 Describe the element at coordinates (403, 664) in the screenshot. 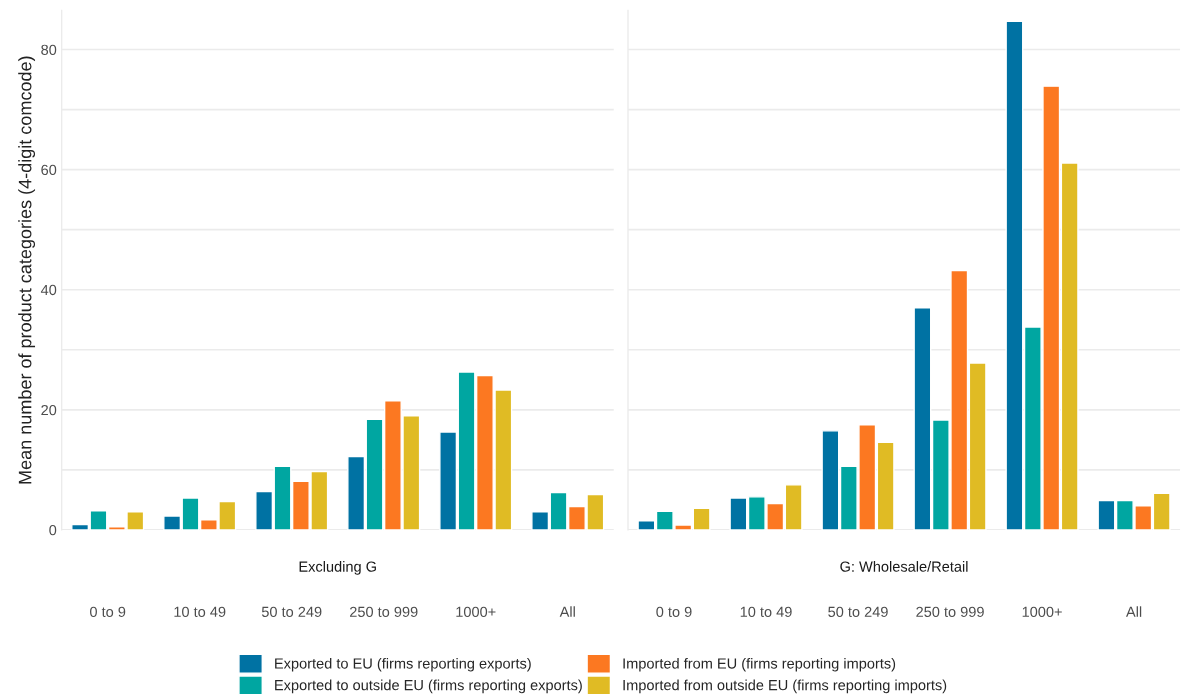

I see `legend-label: Exported to EU (firms reporting exports)` at that location.